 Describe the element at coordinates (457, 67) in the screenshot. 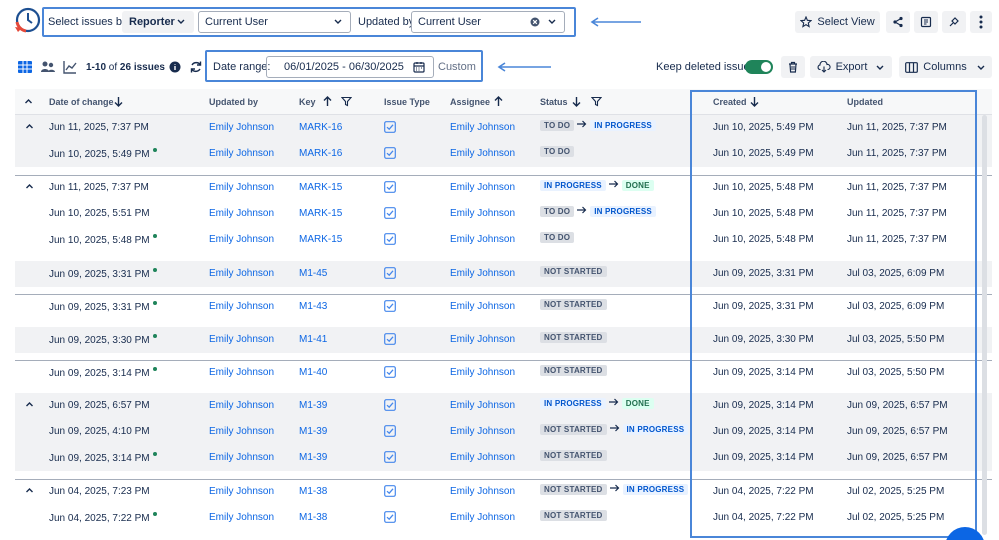

I see `date-preset-label: Custom` at that location.